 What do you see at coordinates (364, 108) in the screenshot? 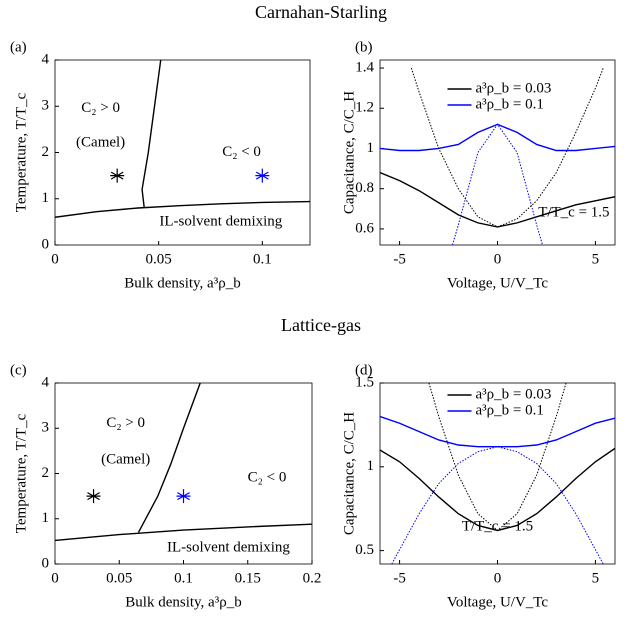
I see `y-tick-label: 1.2` at bounding box center [364, 108].